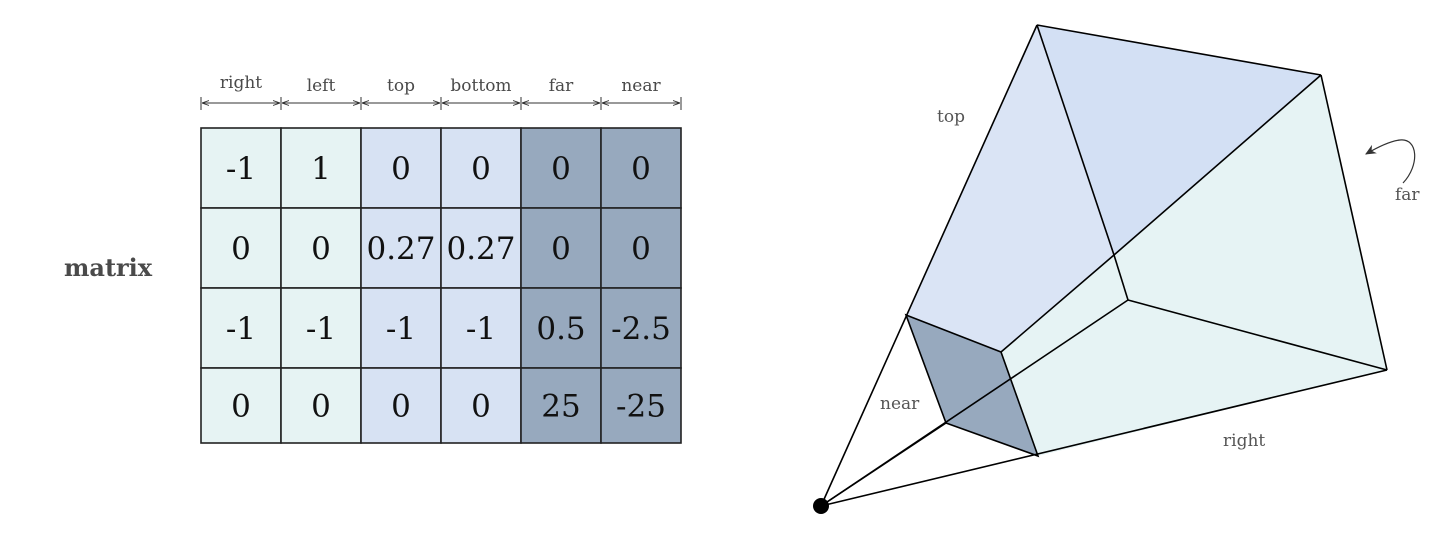  Describe the element at coordinates (1179, 140) in the screenshot. I see `frustum-far-upper-face` at that location.